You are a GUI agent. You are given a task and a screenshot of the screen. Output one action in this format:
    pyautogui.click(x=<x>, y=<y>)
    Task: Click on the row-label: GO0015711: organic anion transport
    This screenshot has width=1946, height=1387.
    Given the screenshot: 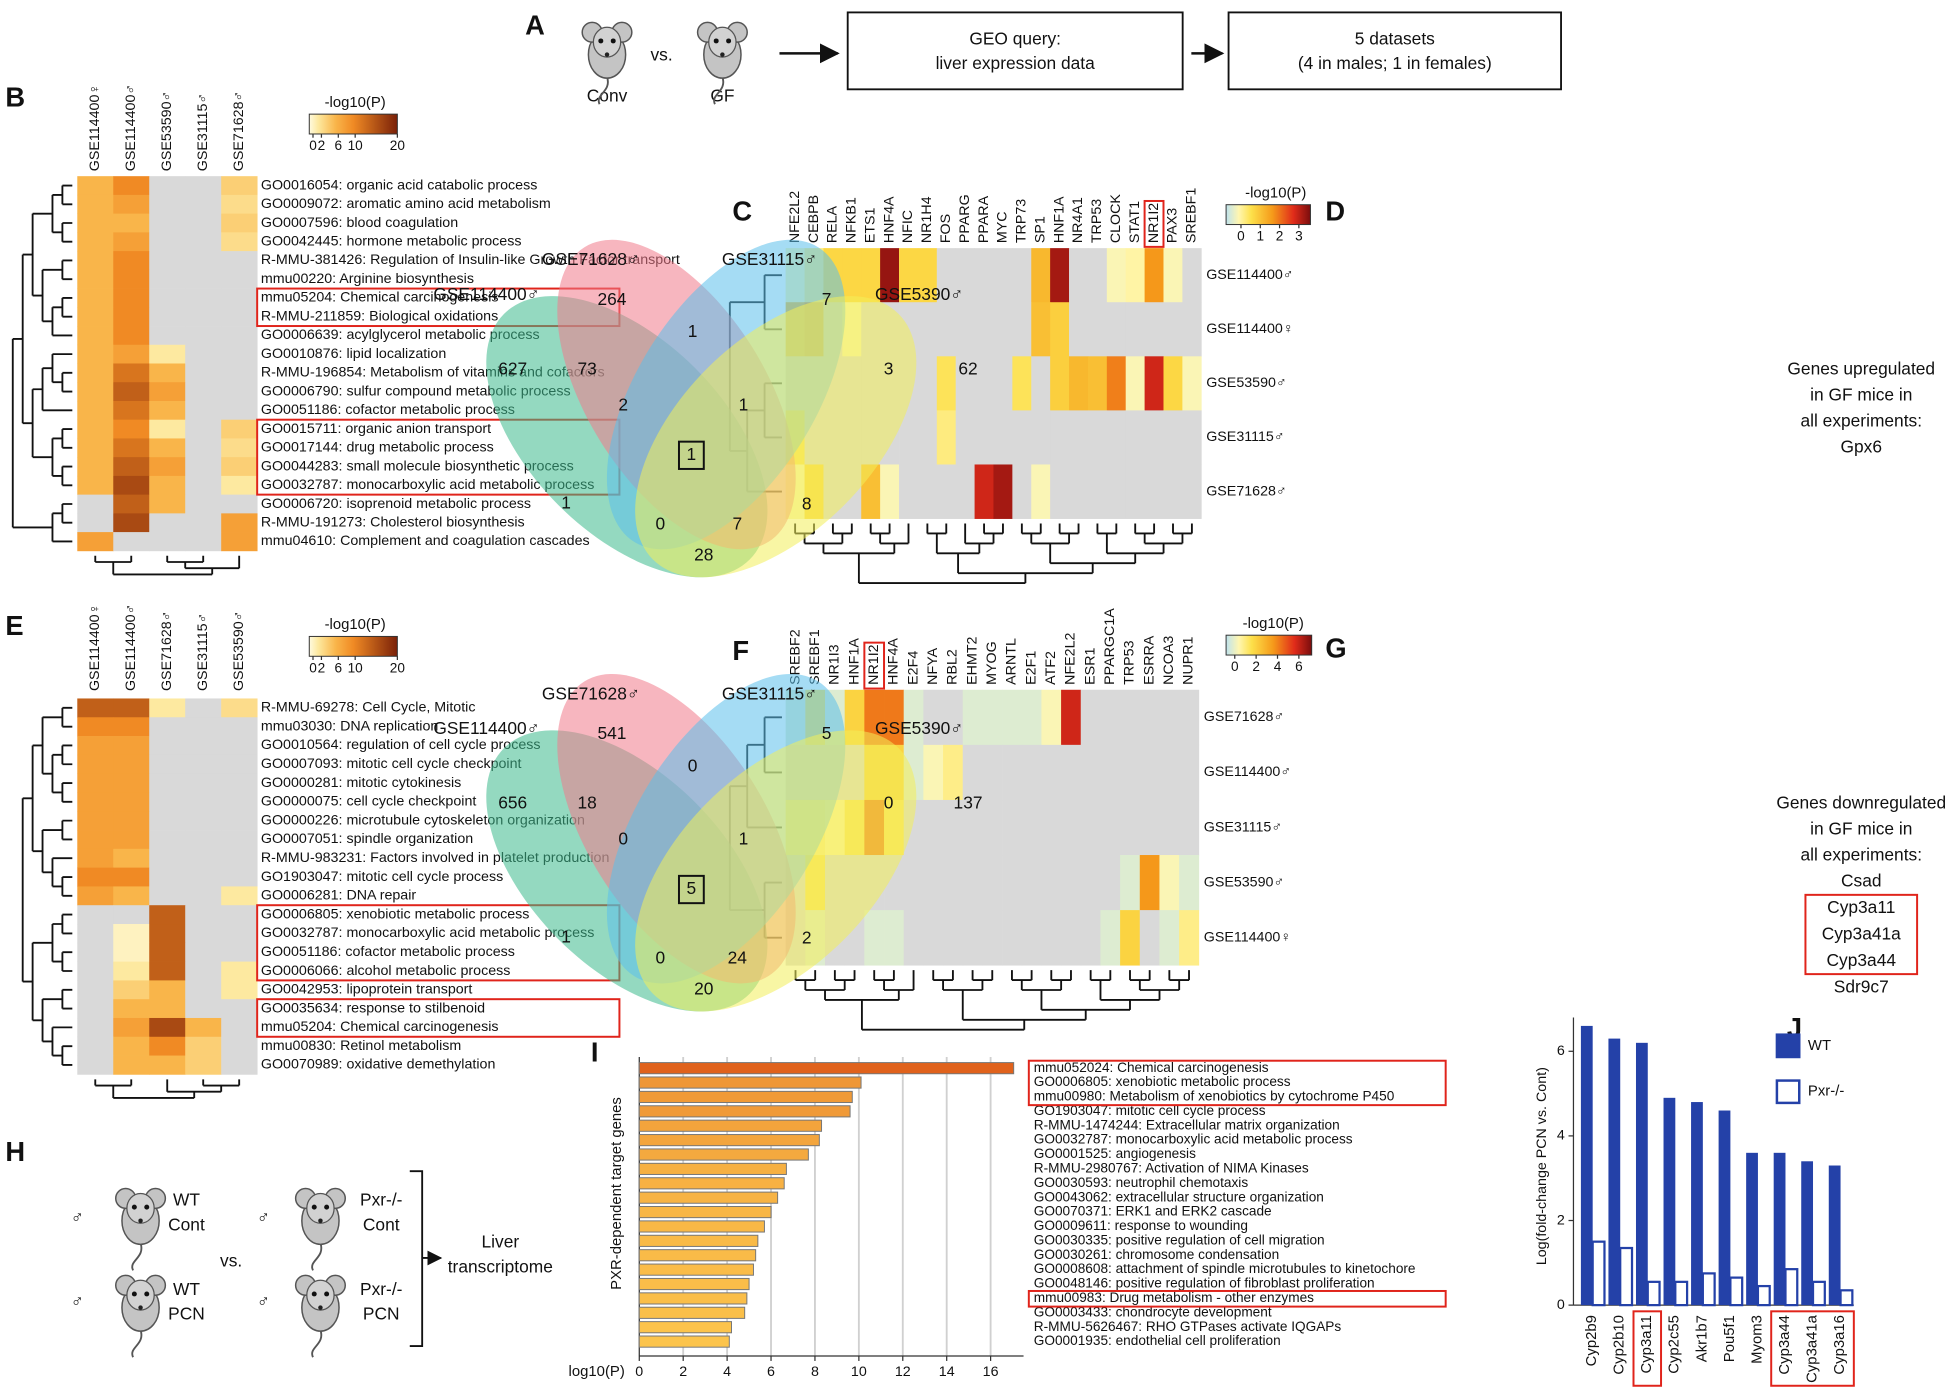 What is the action you would take?
    pyautogui.click(x=376, y=429)
    